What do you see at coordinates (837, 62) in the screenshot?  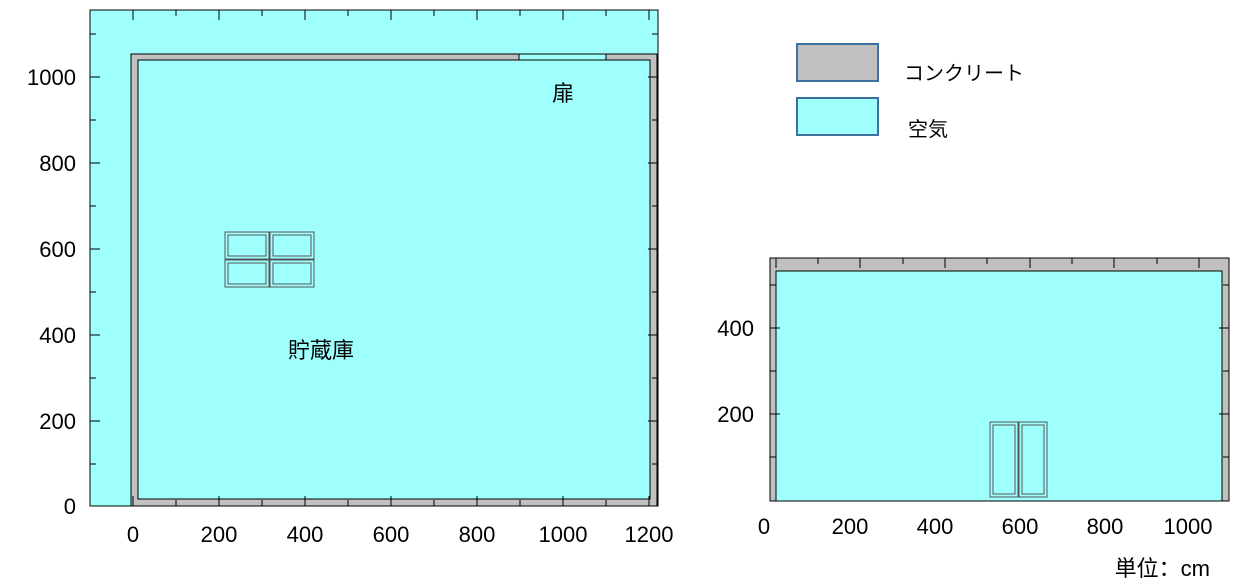 I see `legend-swatch-concrete` at bounding box center [837, 62].